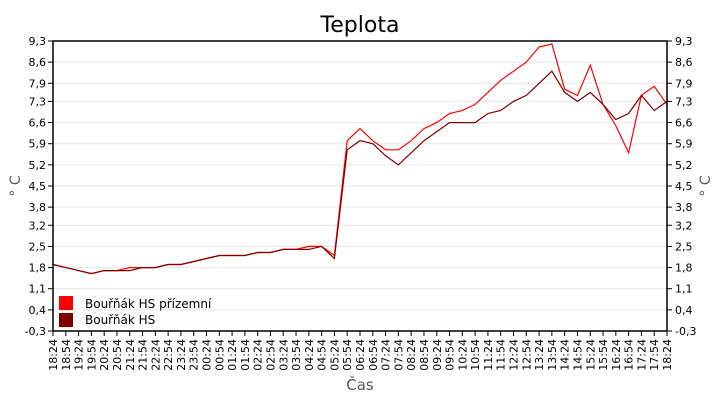 Image resolution: width=720 pixels, height=400 pixels. What do you see at coordinates (270, 355) in the screenshot?
I see `x-tick-label: 02:54` at bounding box center [270, 355].